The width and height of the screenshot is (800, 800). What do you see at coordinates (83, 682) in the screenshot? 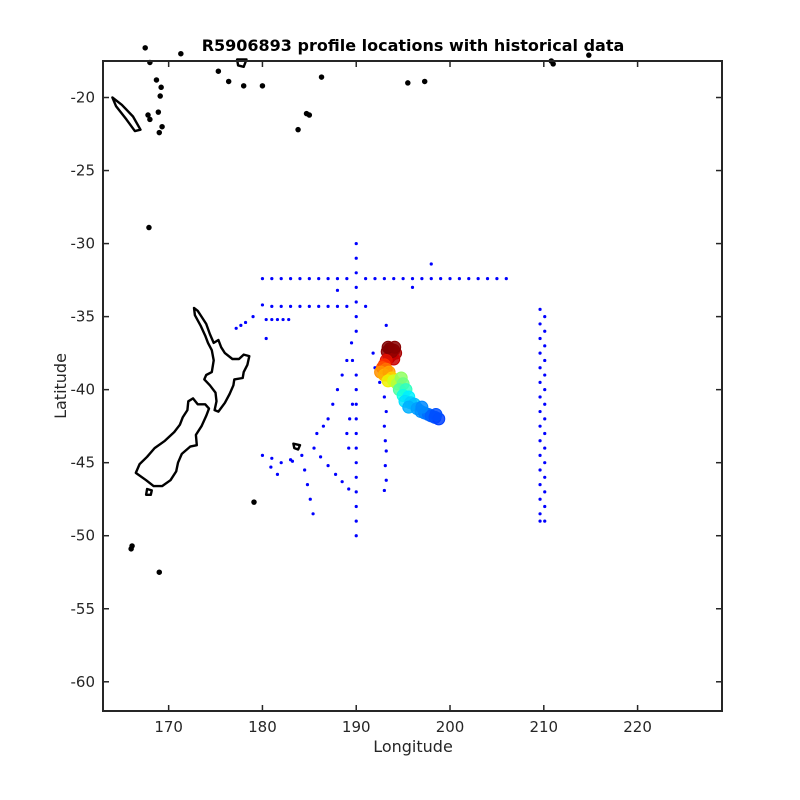
I see `y-tick-label: -60` at bounding box center [83, 682].